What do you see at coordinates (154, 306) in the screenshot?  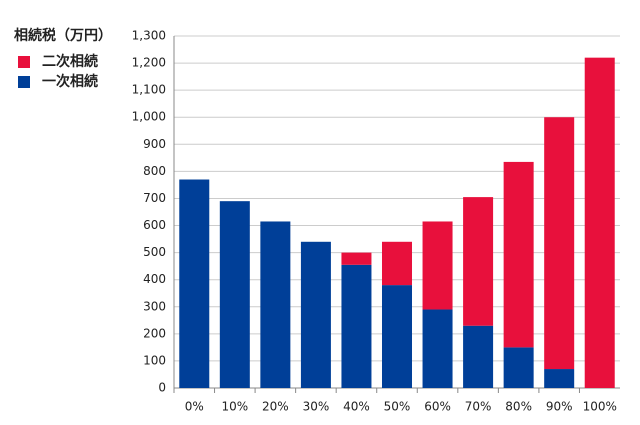 I see `y-tick-label: 300` at bounding box center [154, 306].